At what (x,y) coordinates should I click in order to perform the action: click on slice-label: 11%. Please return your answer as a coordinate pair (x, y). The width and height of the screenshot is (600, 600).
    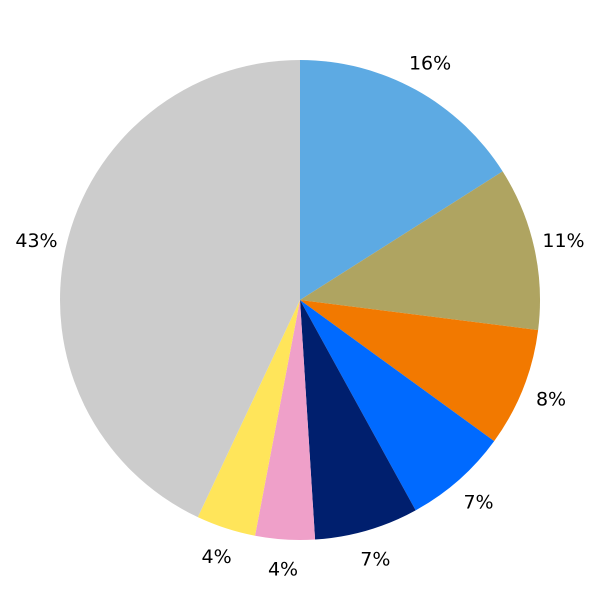
    Looking at the image, I should click on (563, 241).